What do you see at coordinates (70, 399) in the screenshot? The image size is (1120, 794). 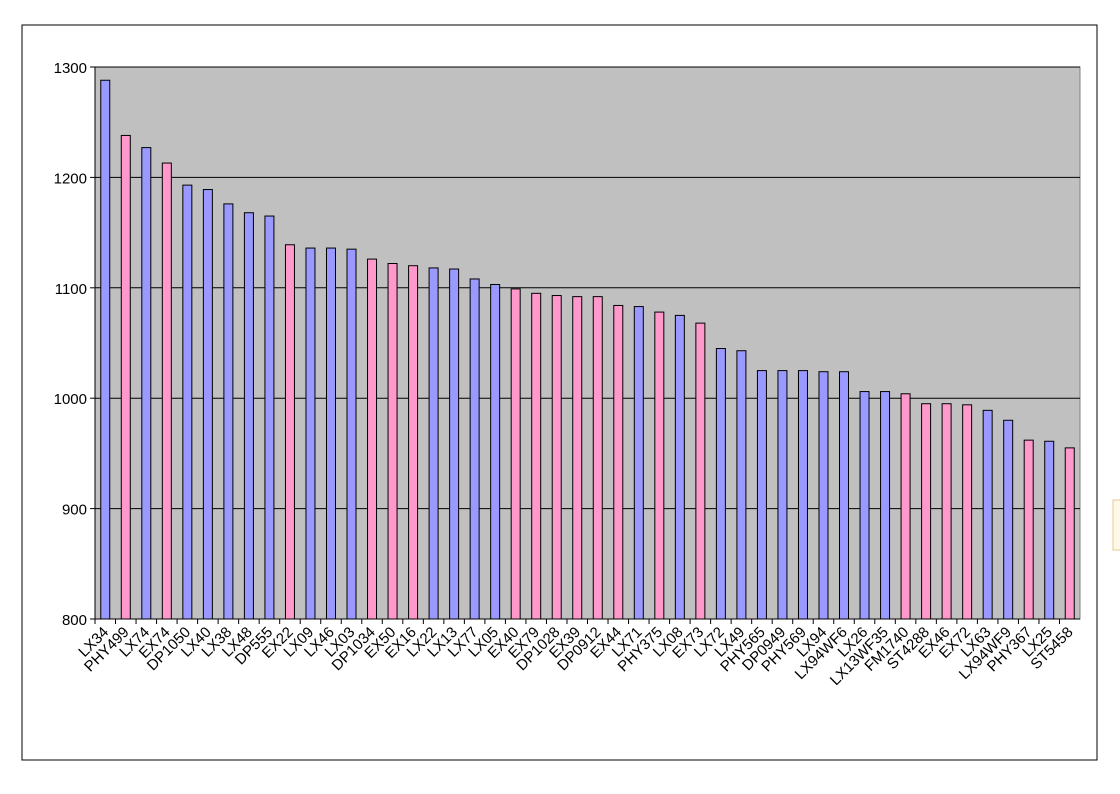 I see `y-tick-label: 1000` at bounding box center [70, 399].